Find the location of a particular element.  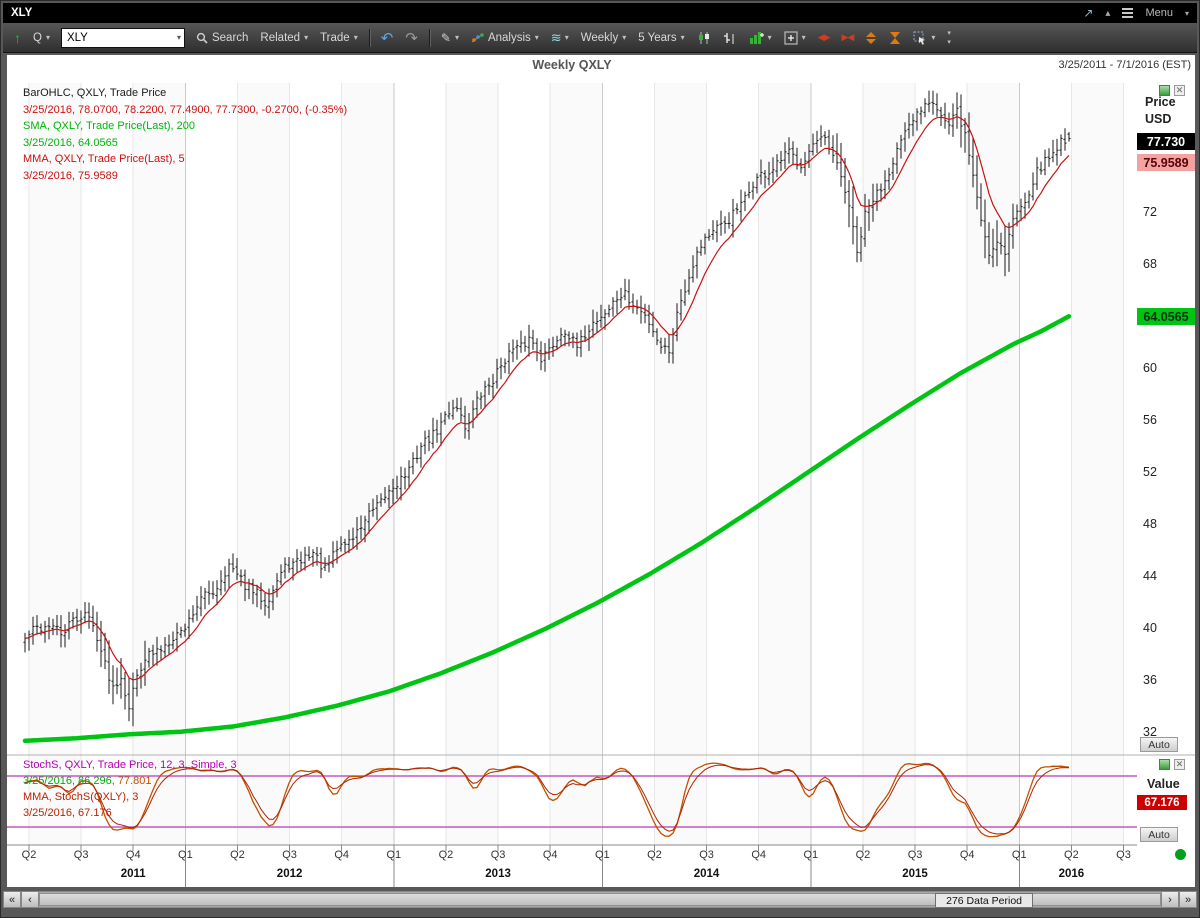

related-dropdown: Related ▾ is located at coordinates (284, 37).